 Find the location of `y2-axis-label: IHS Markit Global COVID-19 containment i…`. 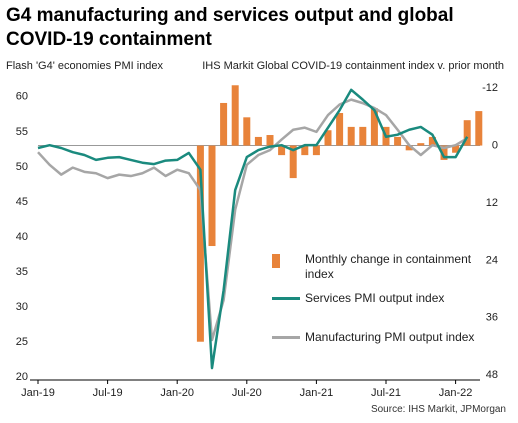

y2-axis-label: IHS Markit Global COVID-19 containment i… is located at coordinates (353, 66).